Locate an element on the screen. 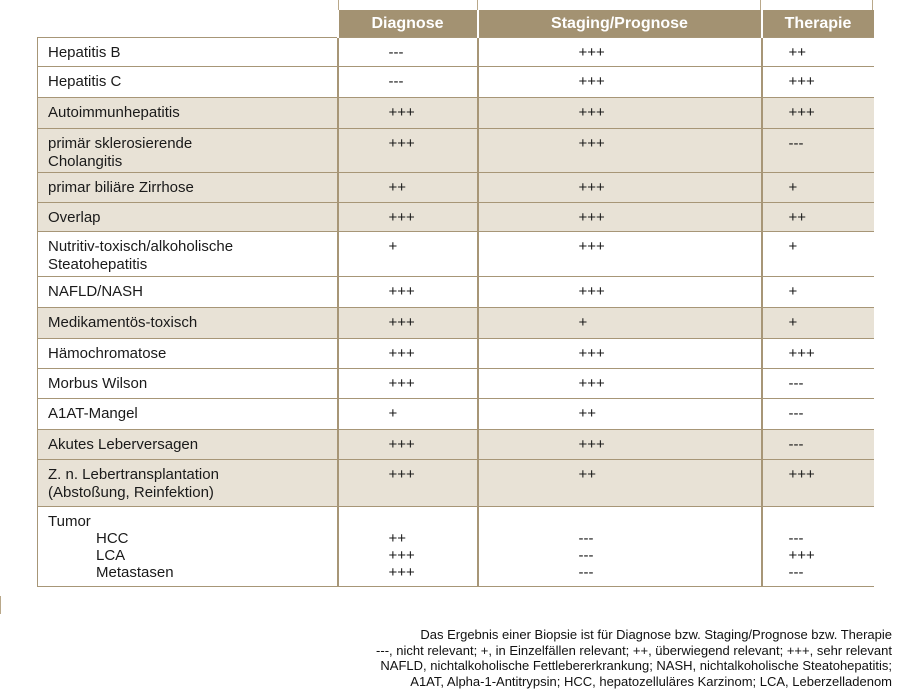 Image resolution: width=902 pixels, height=697 pixels. therapie-value-stack: --- +++ --- is located at coordinates (818, 544).